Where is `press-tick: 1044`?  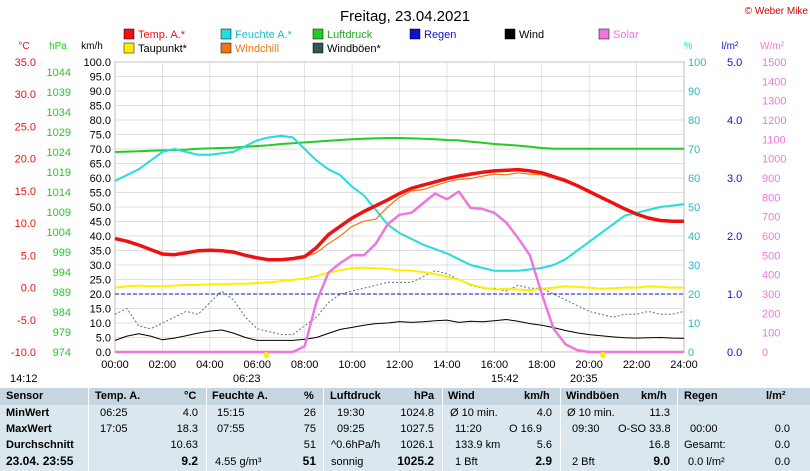
press-tick: 1044 is located at coordinates (59, 73).